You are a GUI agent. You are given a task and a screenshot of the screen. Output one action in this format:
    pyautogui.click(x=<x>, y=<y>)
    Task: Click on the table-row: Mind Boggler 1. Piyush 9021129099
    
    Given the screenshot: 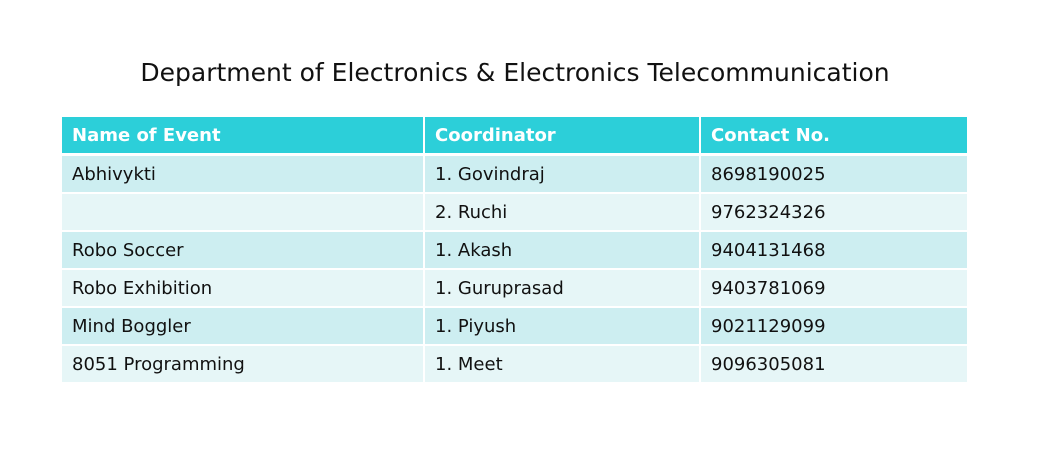 What is the action you would take?
    pyautogui.click(x=514, y=326)
    